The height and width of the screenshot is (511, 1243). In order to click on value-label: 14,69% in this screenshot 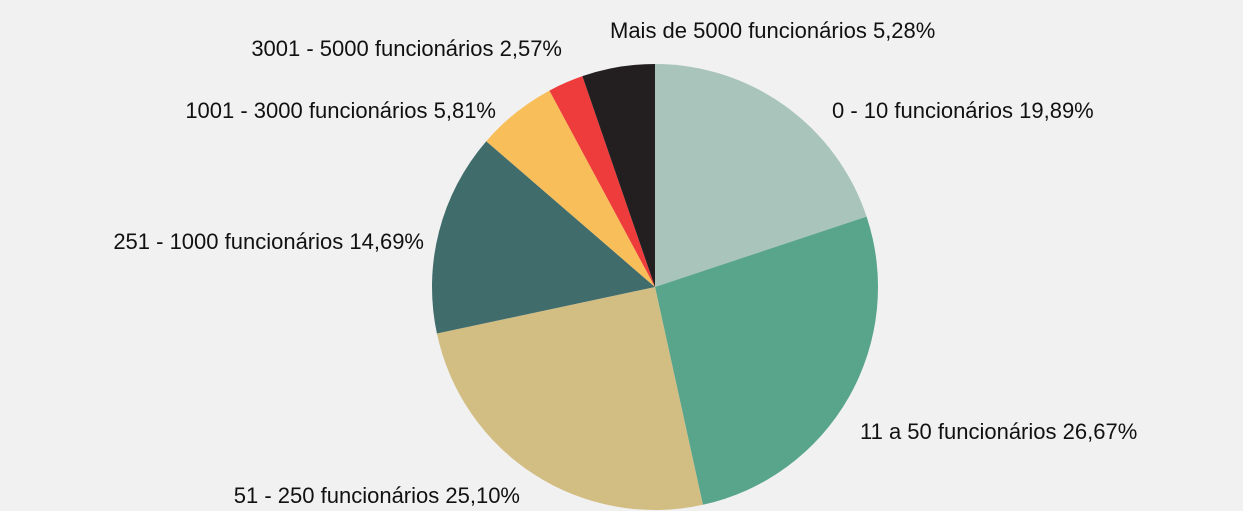, I will do `click(386, 241)`.